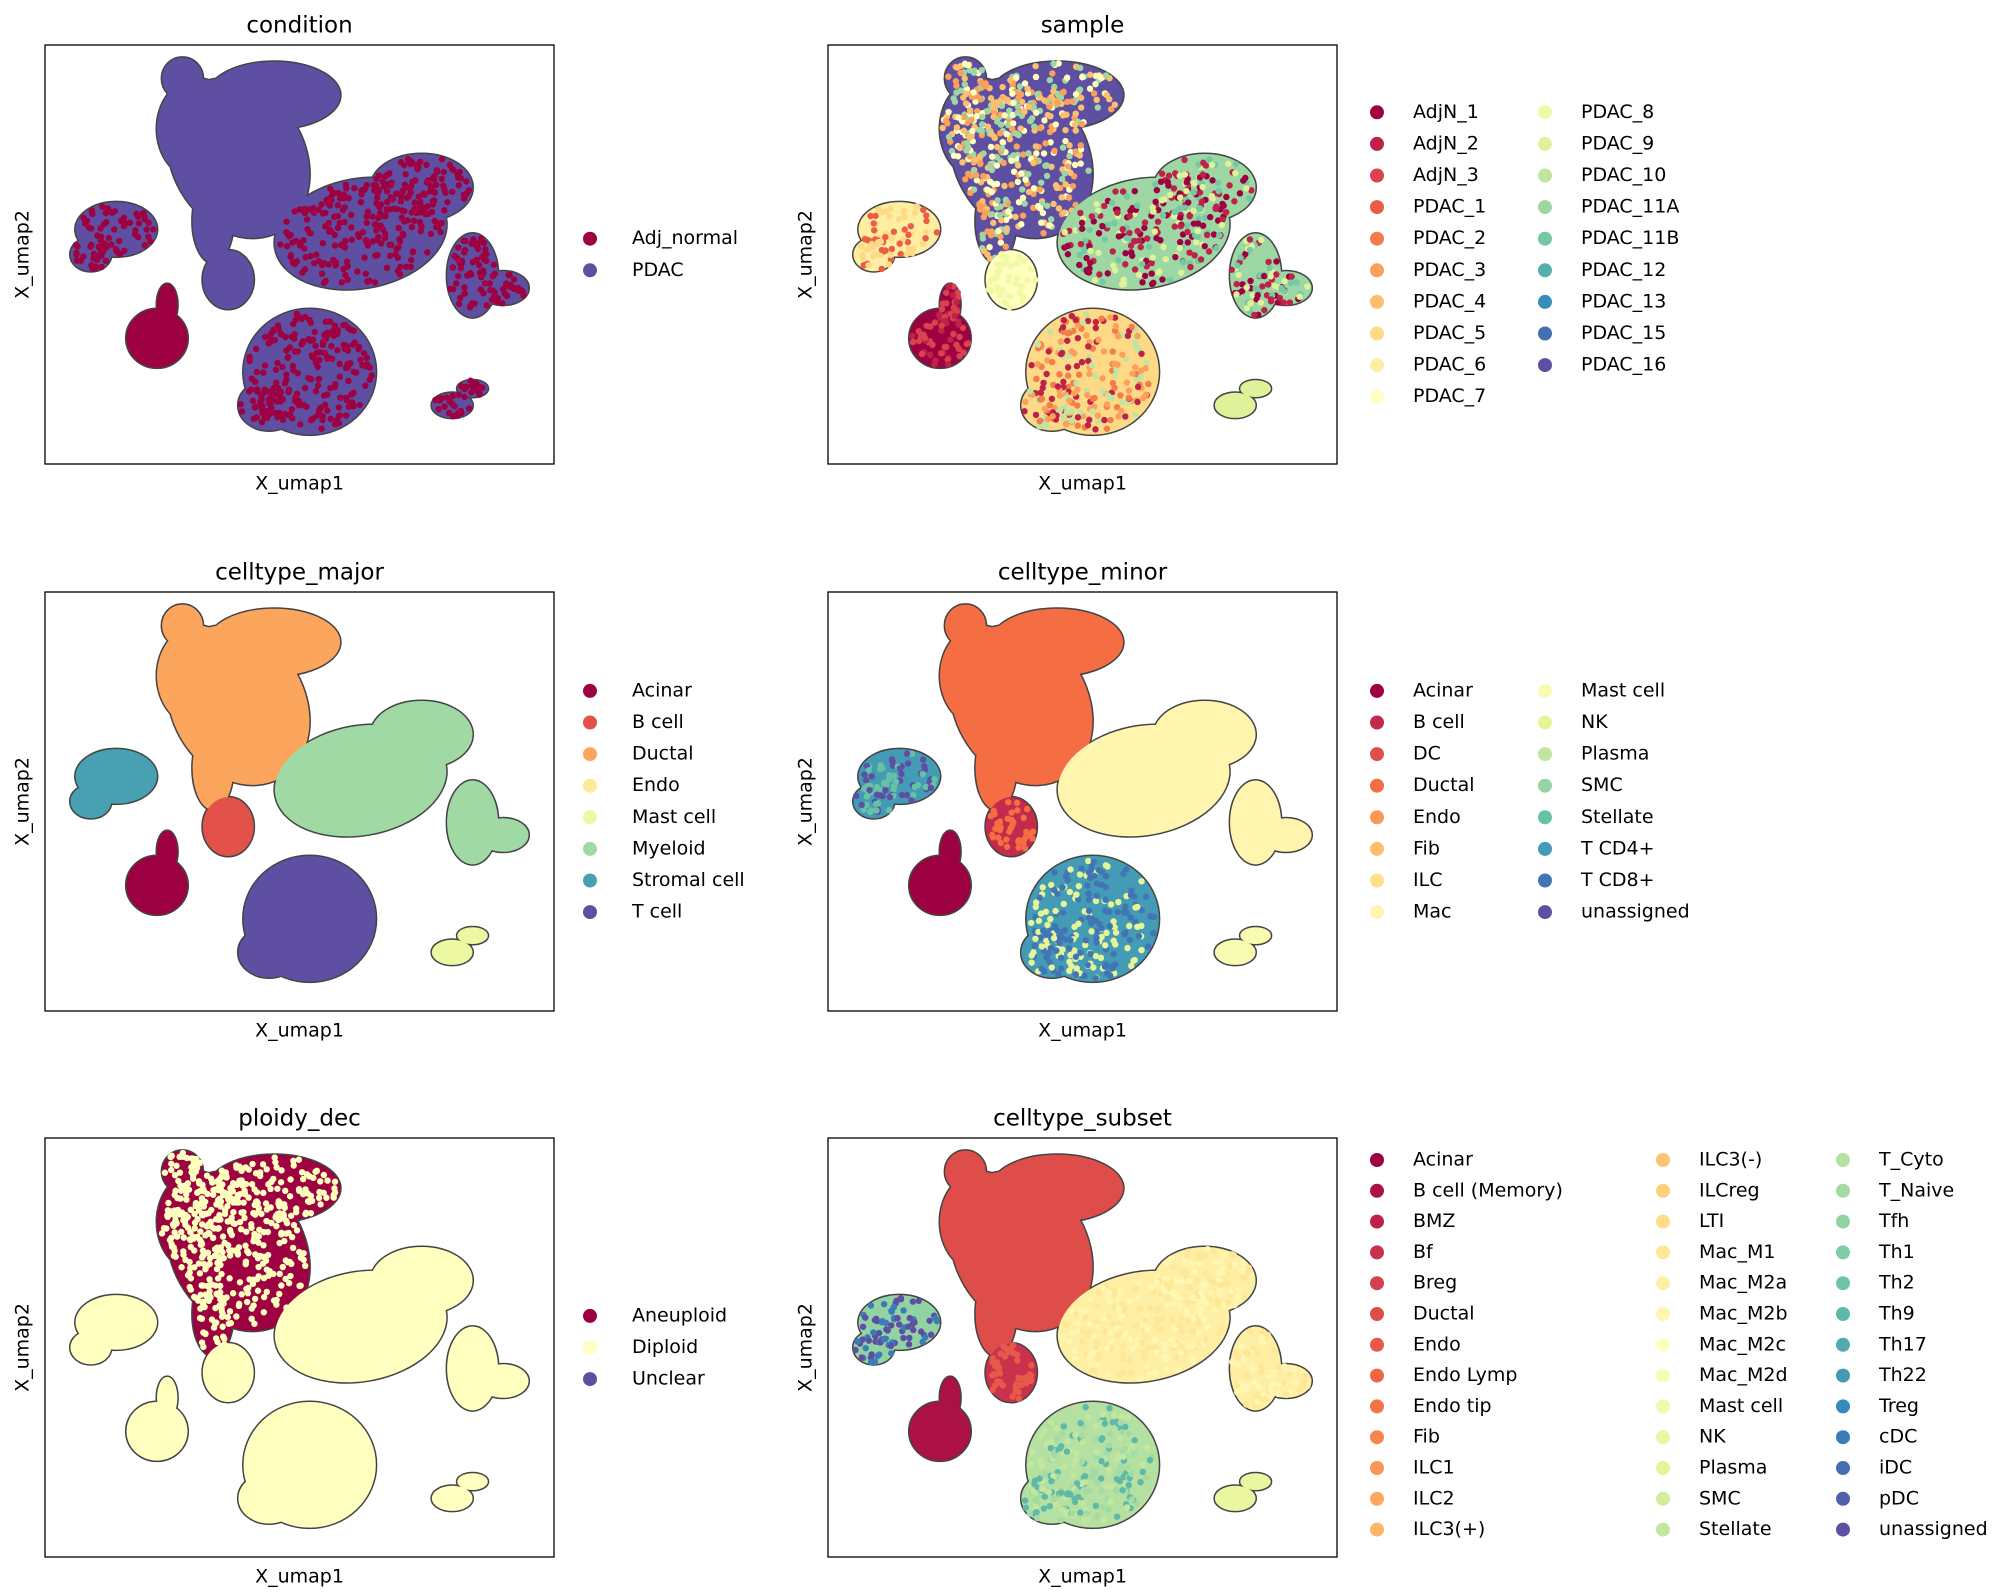  What do you see at coordinates (1437, 1344) in the screenshot?
I see `legend-label: Endo` at bounding box center [1437, 1344].